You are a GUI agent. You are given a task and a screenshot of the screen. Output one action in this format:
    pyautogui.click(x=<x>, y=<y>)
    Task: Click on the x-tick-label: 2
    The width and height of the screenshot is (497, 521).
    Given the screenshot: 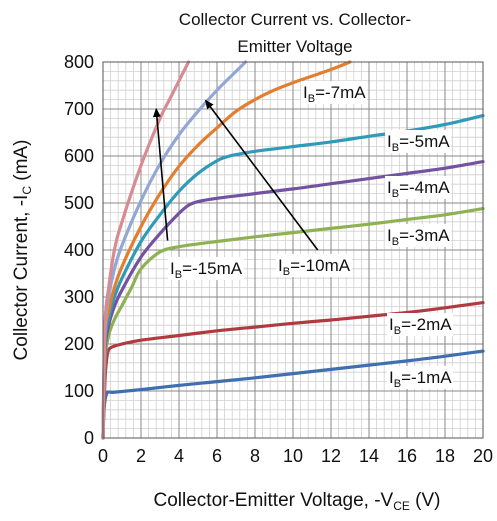 What is the action you would take?
    pyautogui.click(x=141, y=456)
    